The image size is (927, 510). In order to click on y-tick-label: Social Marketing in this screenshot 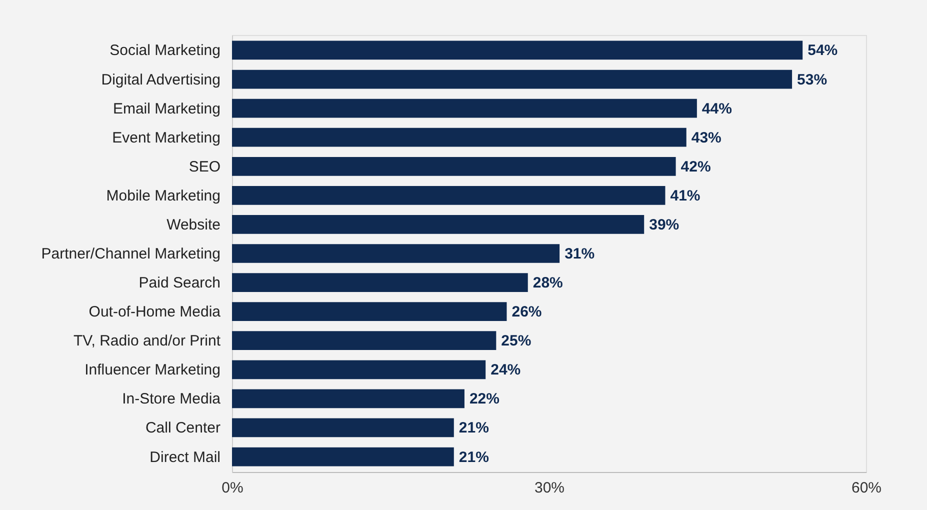, I will do `click(165, 51)`.